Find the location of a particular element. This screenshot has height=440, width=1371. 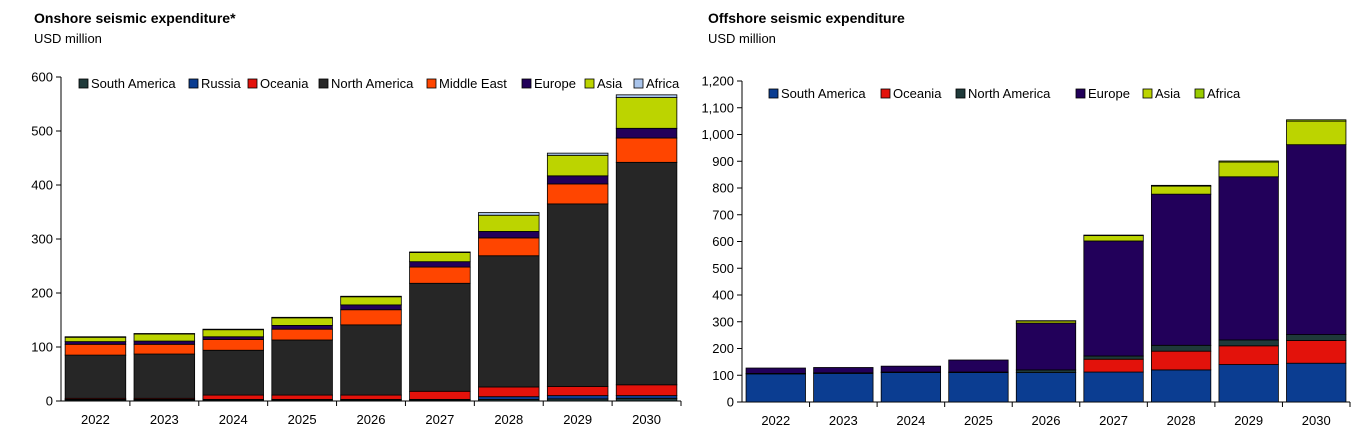

offshore-y-tick-label: 300 is located at coordinates (723, 321).